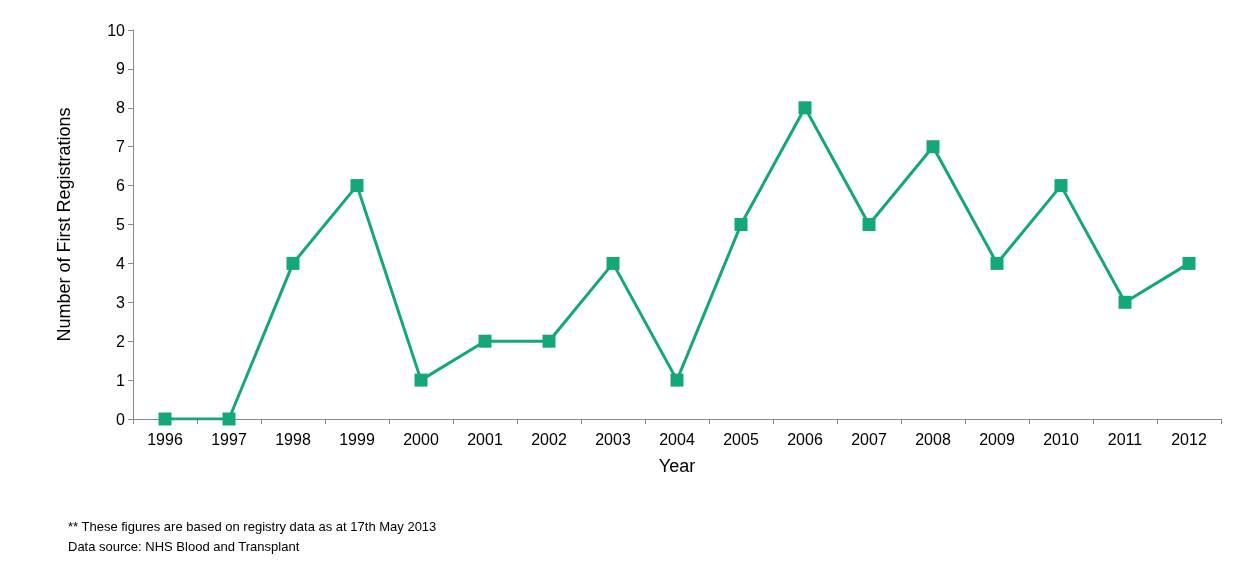 This screenshot has width=1247, height=565. What do you see at coordinates (121, 341) in the screenshot?
I see `y-tick-label: 2` at bounding box center [121, 341].